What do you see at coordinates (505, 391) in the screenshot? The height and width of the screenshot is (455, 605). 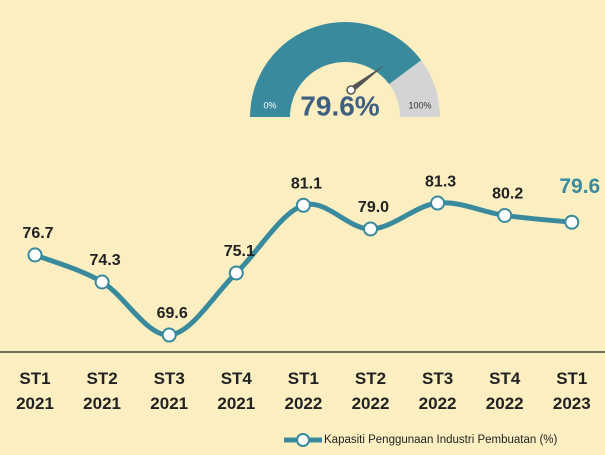 I see `x-tick-label: ST4 2022` at bounding box center [505, 391].